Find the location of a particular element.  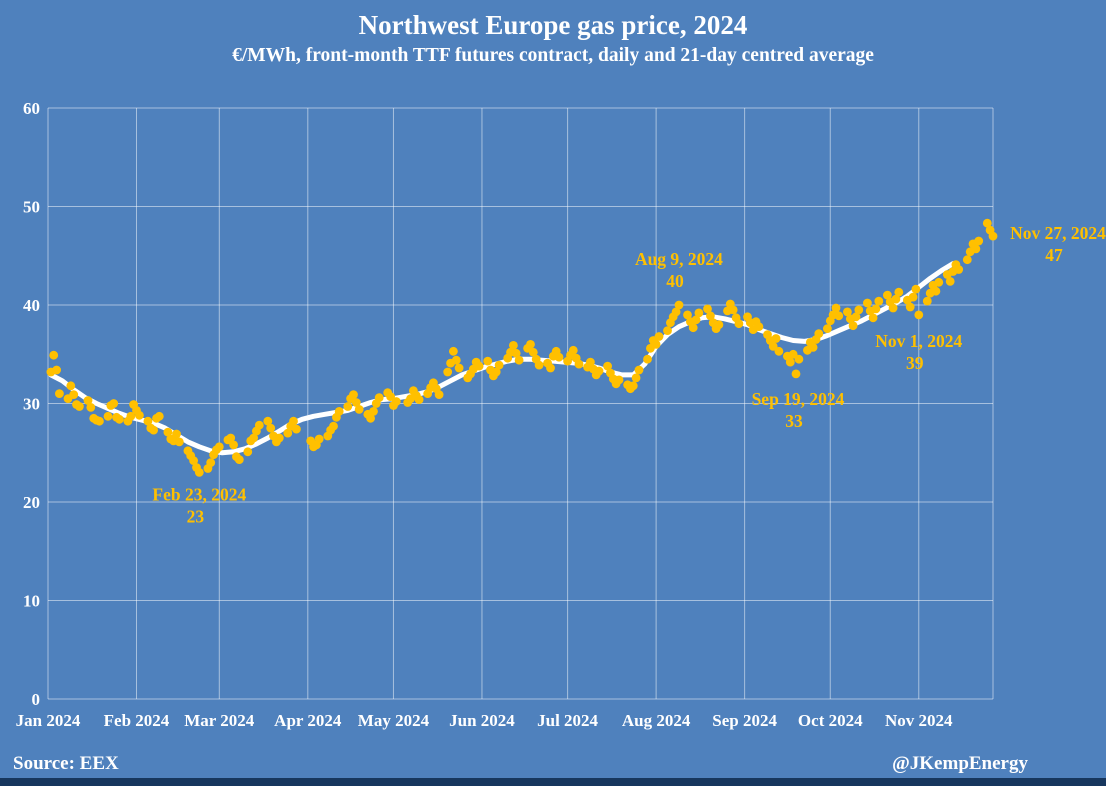

annotation-value-label: 33 is located at coordinates (794, 421).